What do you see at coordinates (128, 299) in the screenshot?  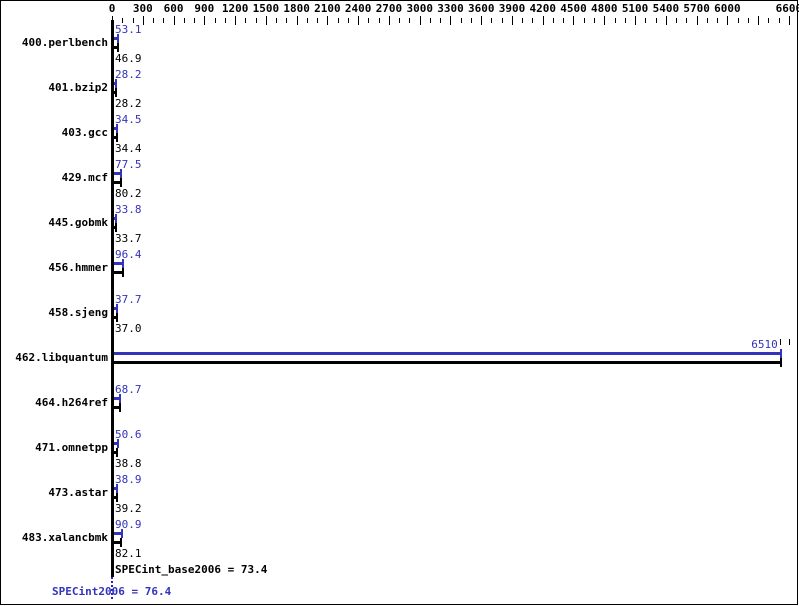 I see `peak-value-label: 37.7` at bounding box center [128, 299].